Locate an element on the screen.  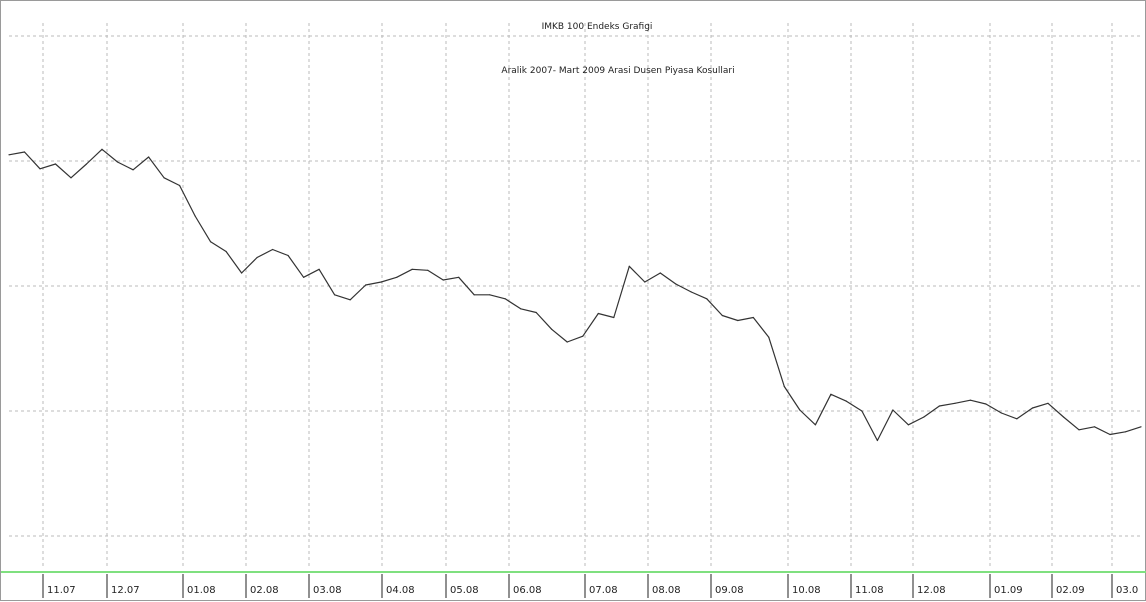
x-tick-label: 01.09 is located at coordinates (1008, 590).